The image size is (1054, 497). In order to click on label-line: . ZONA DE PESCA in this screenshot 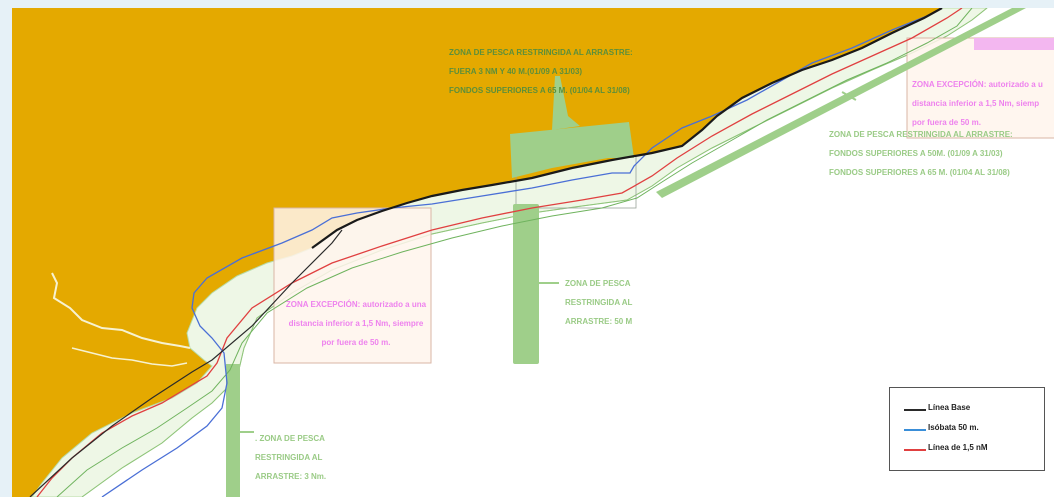, I will do `click(290, 438)`.